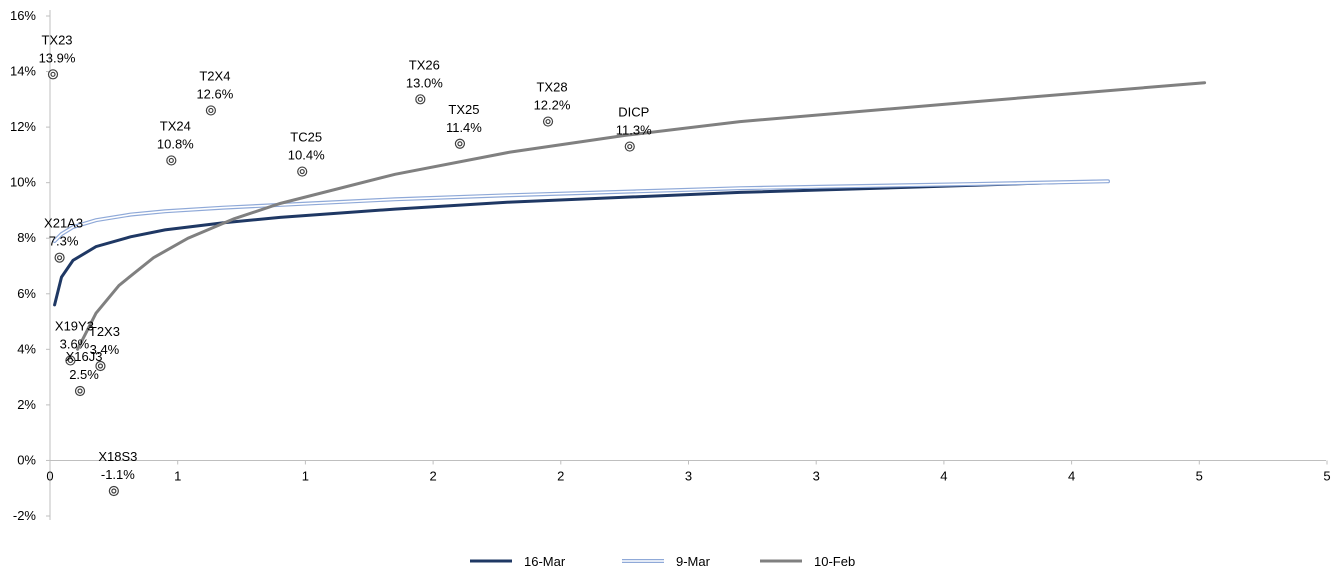 The image size is (1341, 573). What do you see at coordinates (551, 87) in the screenshot?
I see `point-label: TX28` at bounding box center [551, 87].